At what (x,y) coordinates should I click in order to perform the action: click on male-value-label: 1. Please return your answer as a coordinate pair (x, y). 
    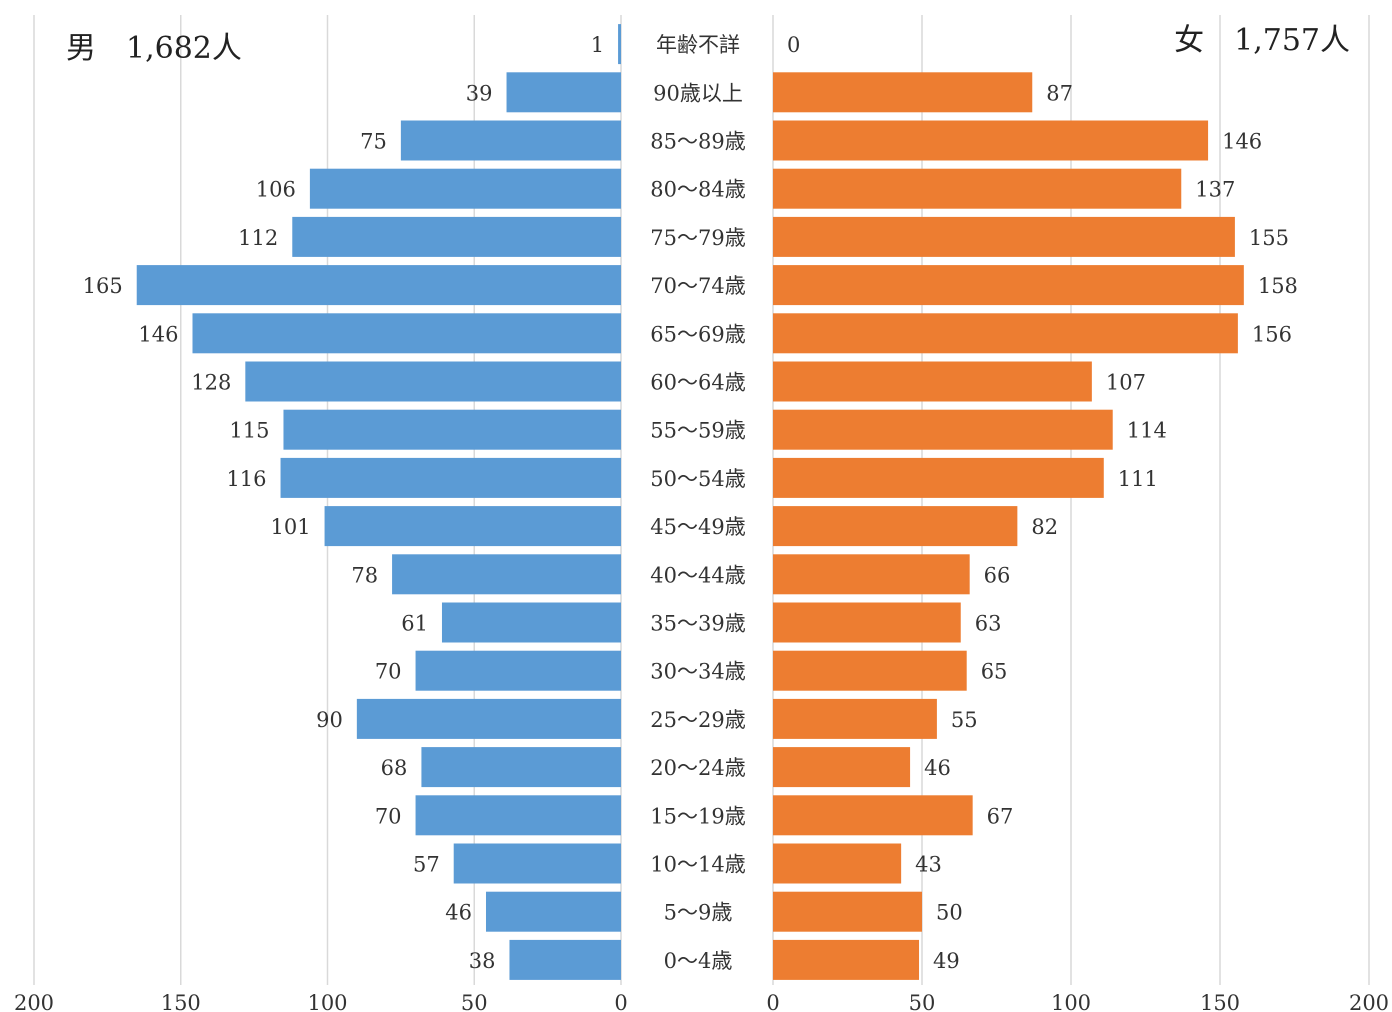
    Looking at the image, I should click on (597, 45).